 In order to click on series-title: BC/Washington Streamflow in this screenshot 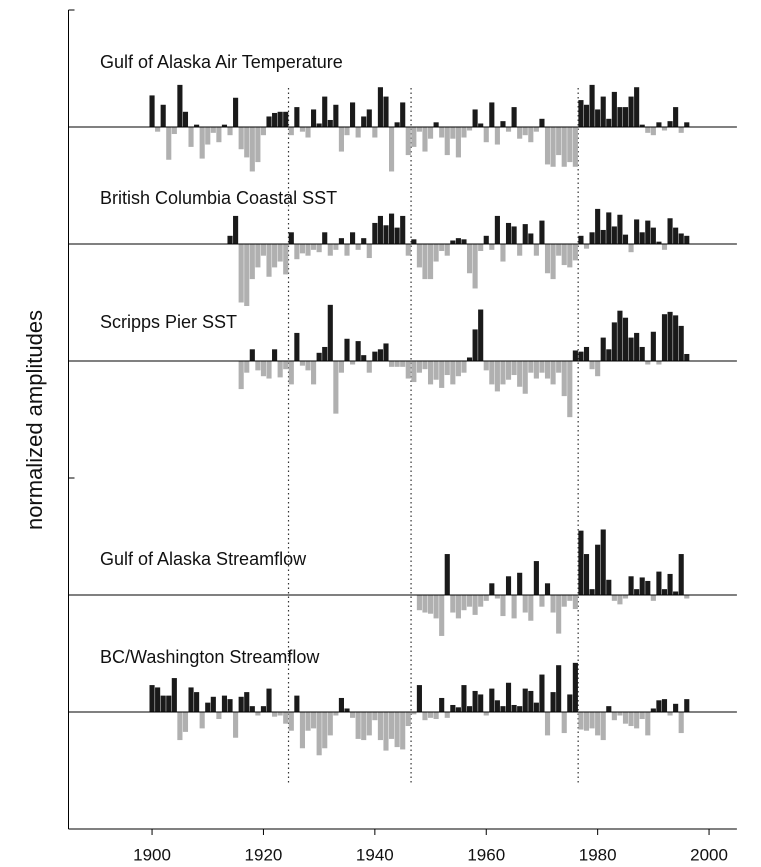, I will do `click(210, 657)`.